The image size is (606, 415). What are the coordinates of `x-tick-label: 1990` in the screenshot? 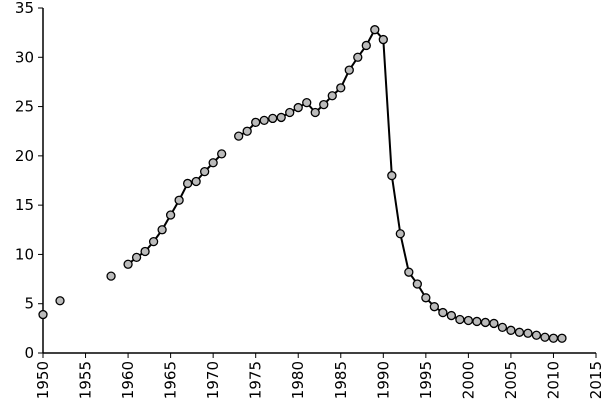 It's located at (383, 380).